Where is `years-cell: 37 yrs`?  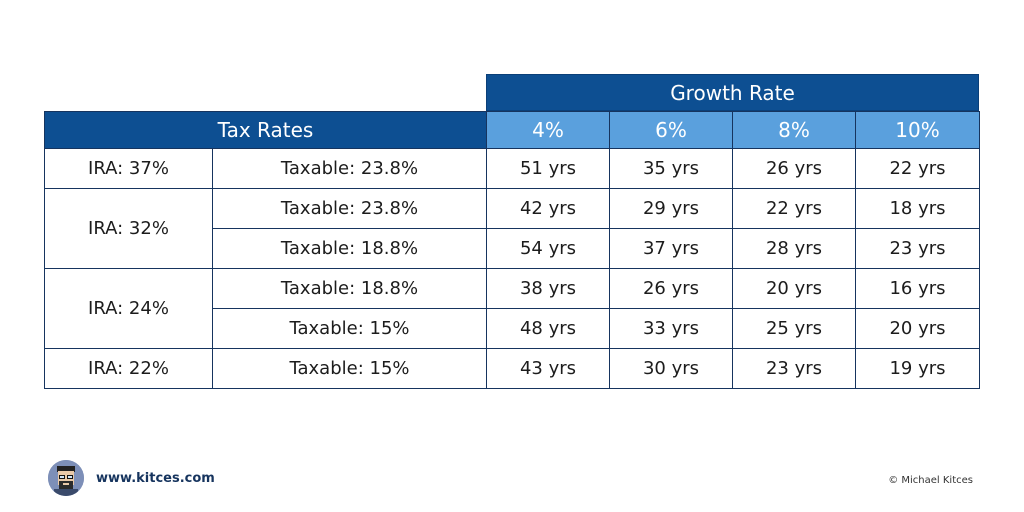
years-cell: 37 yrs is located at coordinates (671, 248).